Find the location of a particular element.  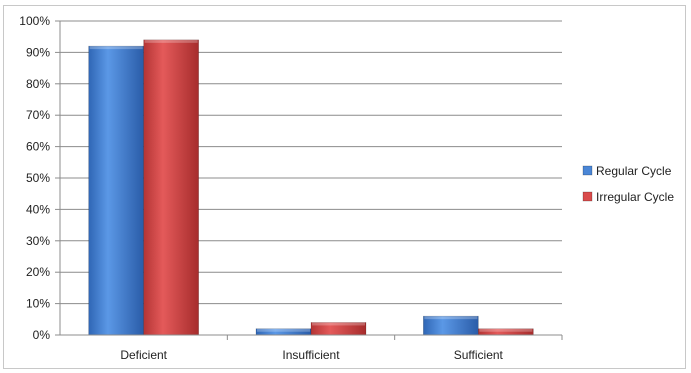

y-tick-label: 20% is located at coordinates (38, 272).